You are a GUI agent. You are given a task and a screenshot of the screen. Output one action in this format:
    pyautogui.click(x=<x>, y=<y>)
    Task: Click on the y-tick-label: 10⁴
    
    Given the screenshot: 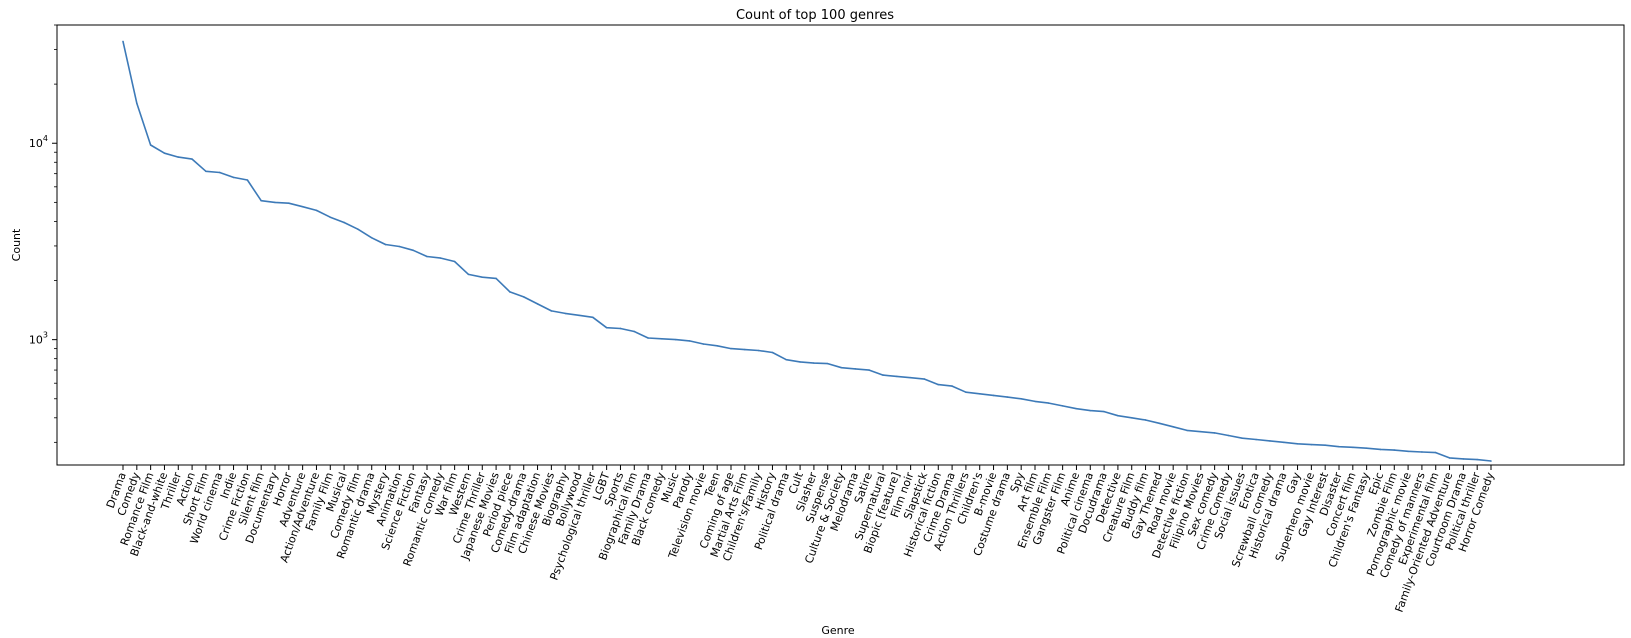 What is the action you would take?
    pyautogui.click(x=38, y=142)
    